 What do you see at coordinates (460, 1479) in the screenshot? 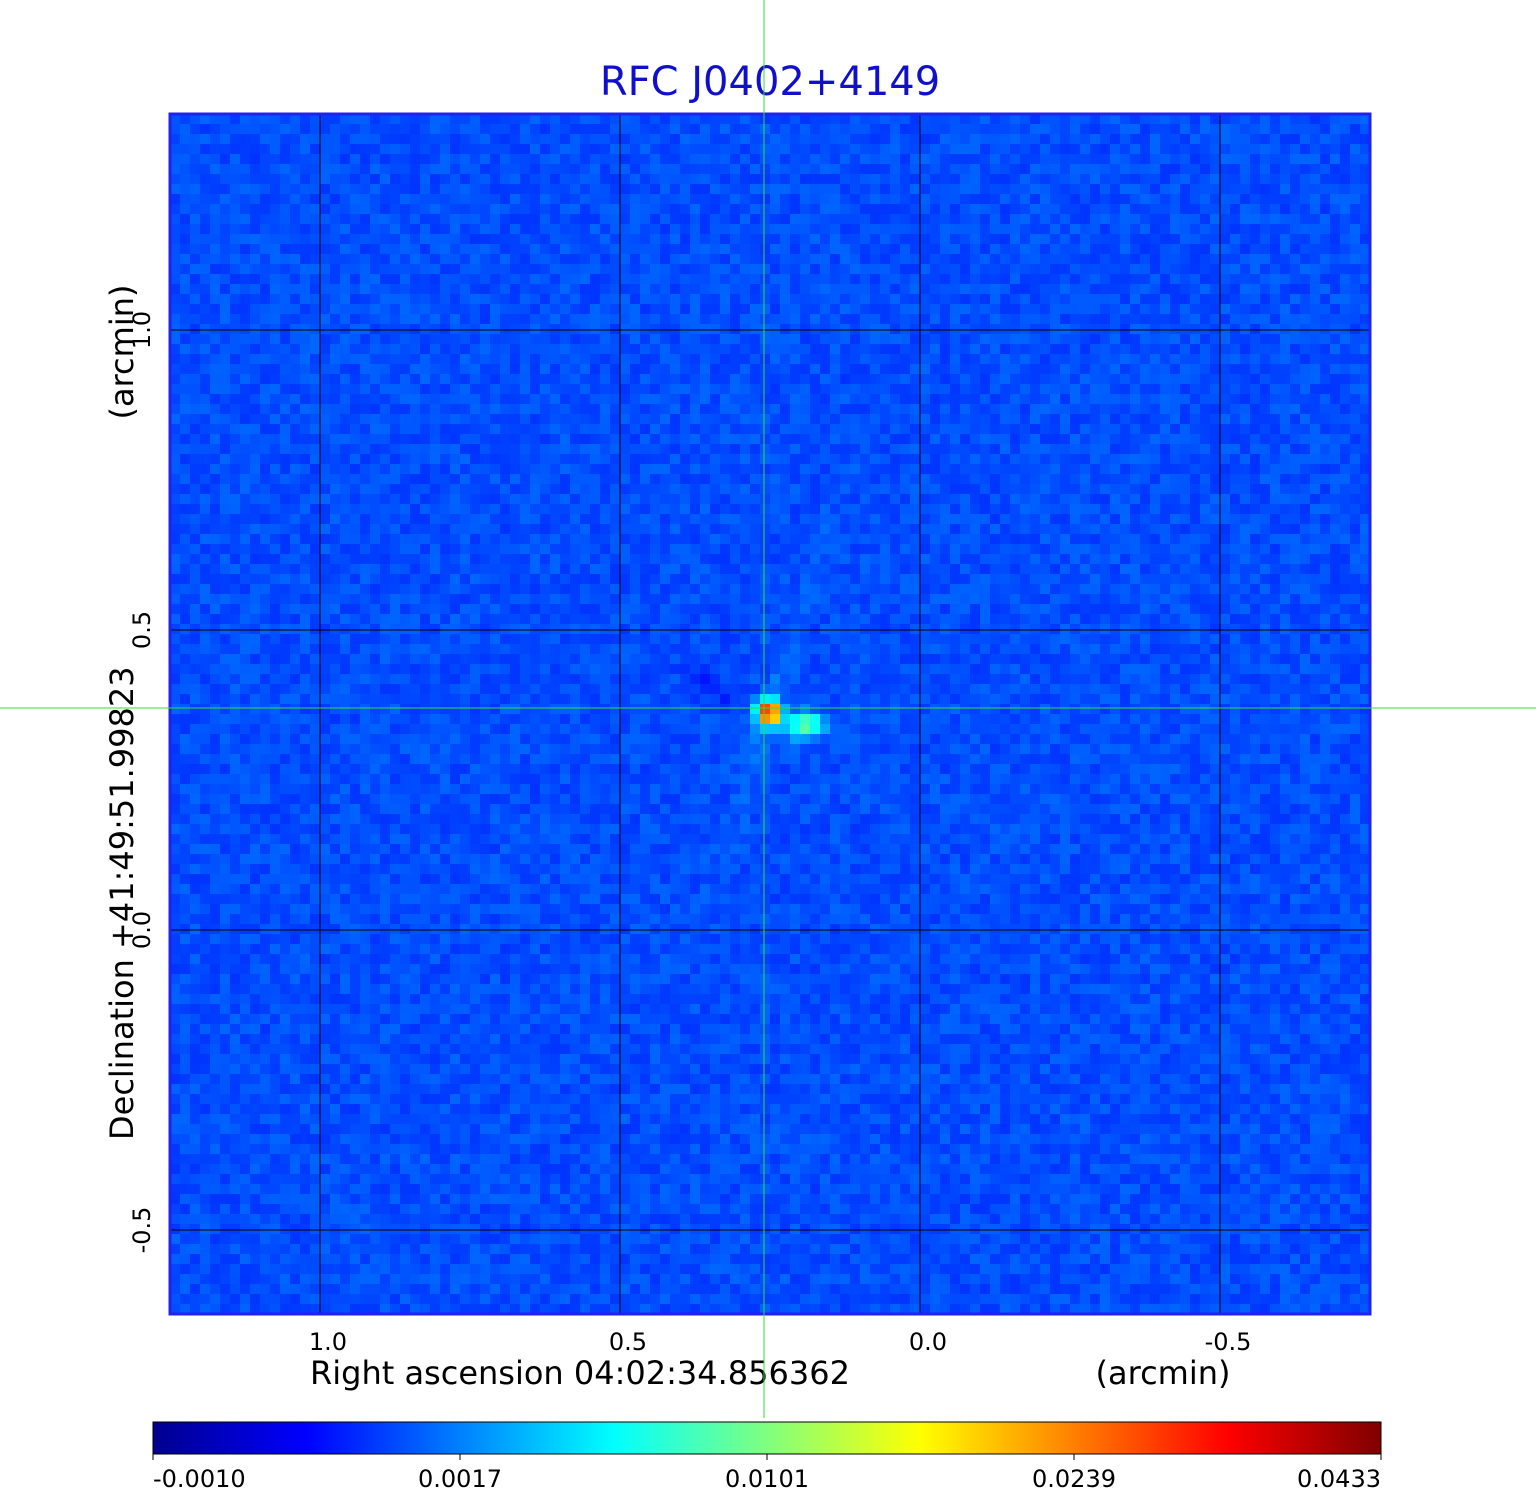
I see `colorbar-tick-label: 0.0017` at bounding box center [460, 1479].